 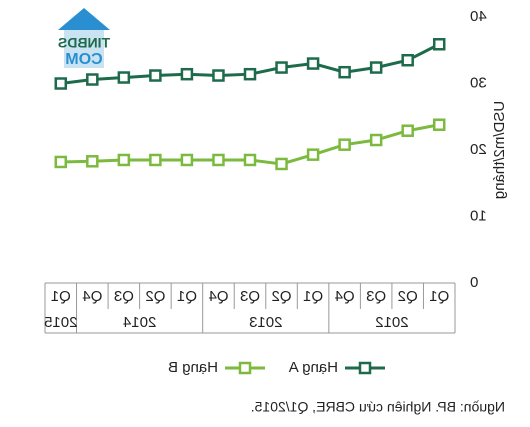 I want to click on y-tick-label: 0, so click(x=474, y=282).